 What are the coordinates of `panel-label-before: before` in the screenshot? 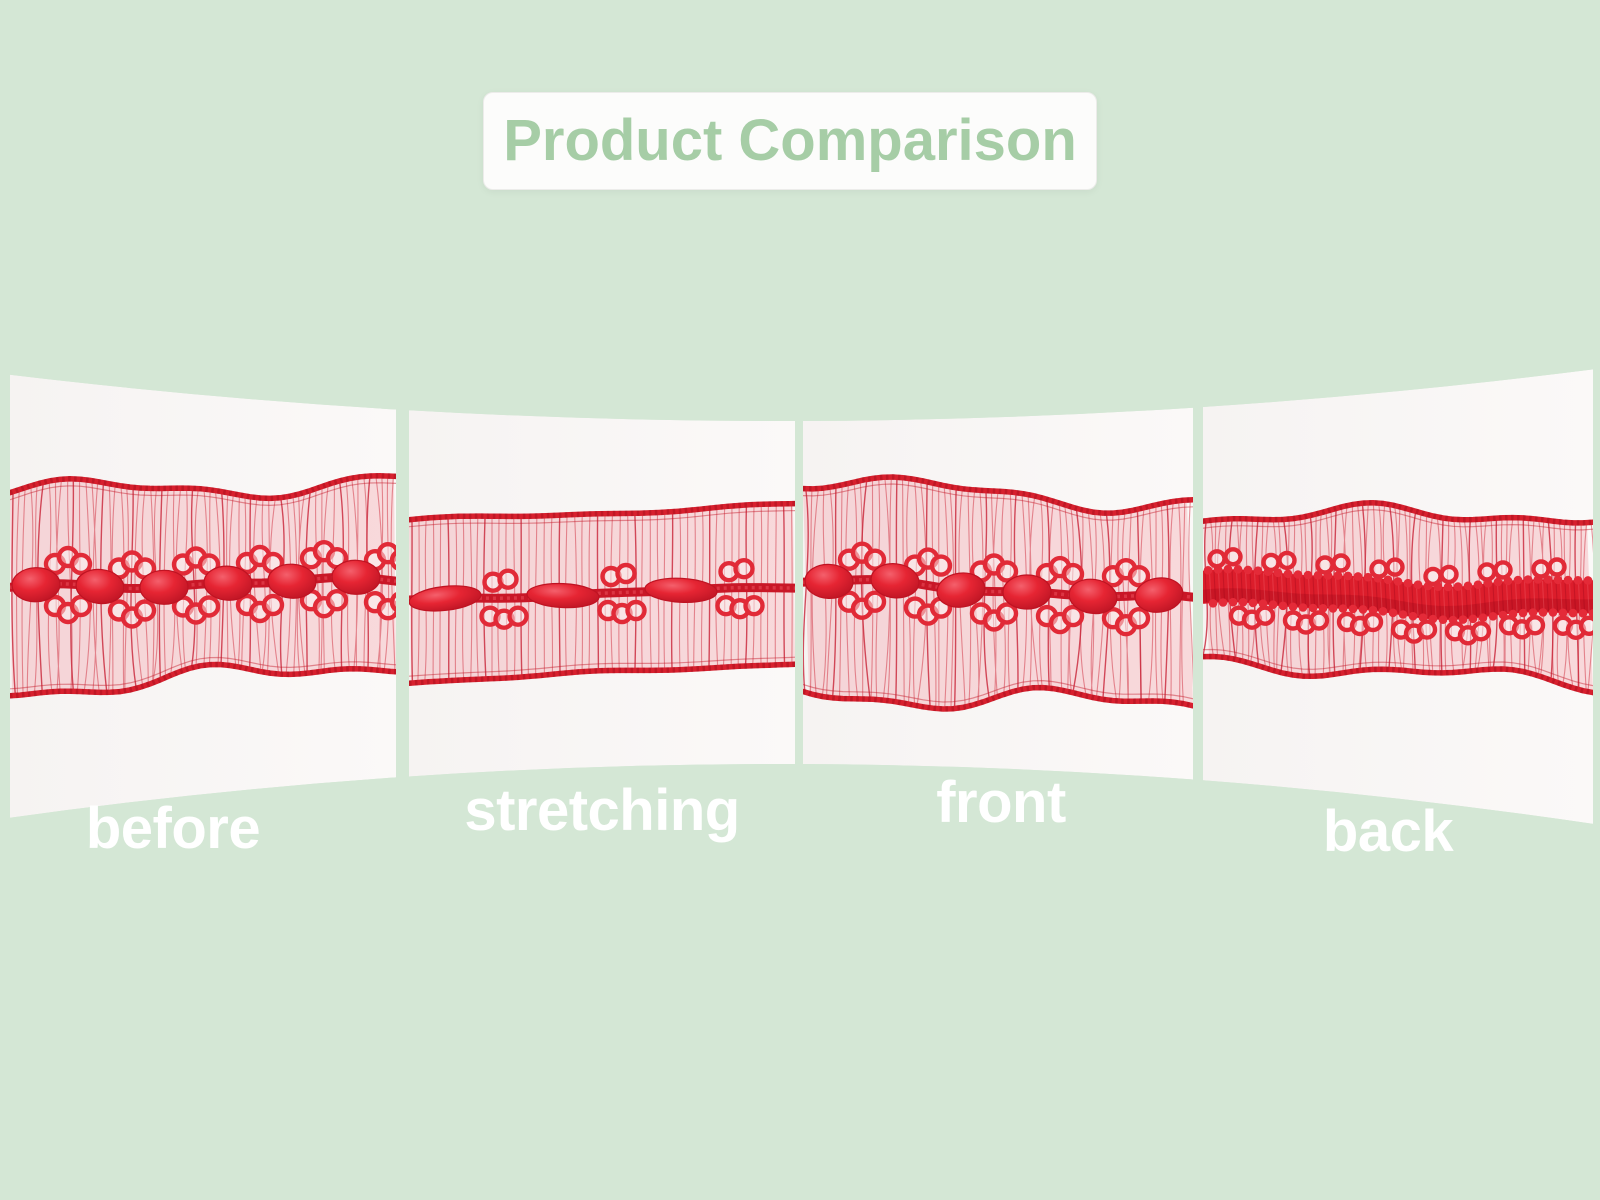 It's located at (173, 828).